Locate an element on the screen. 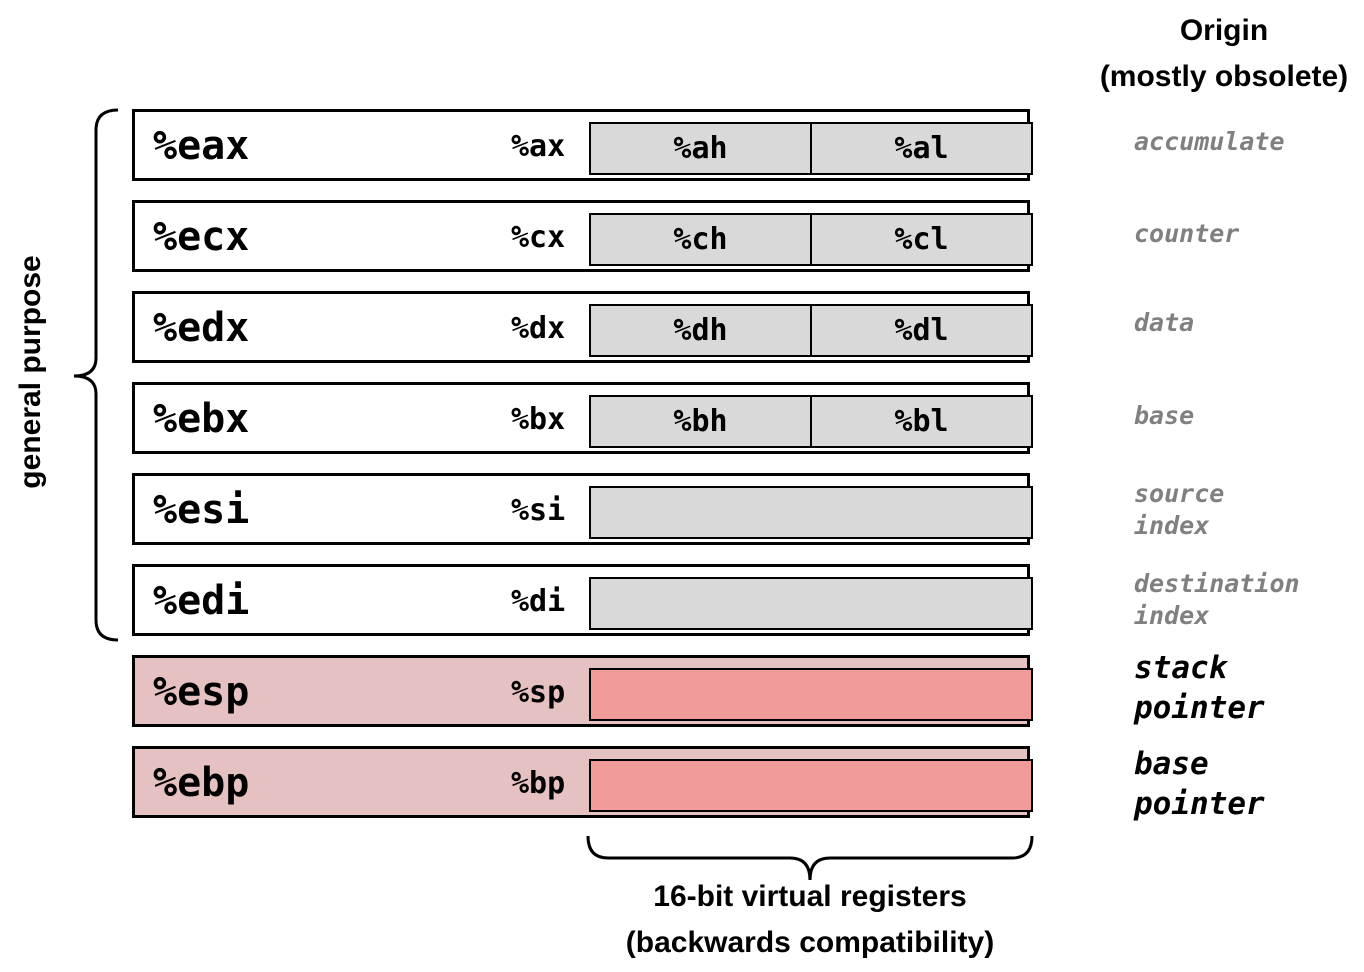  register-low-byte: %cl is located at coordinates (921, 239).